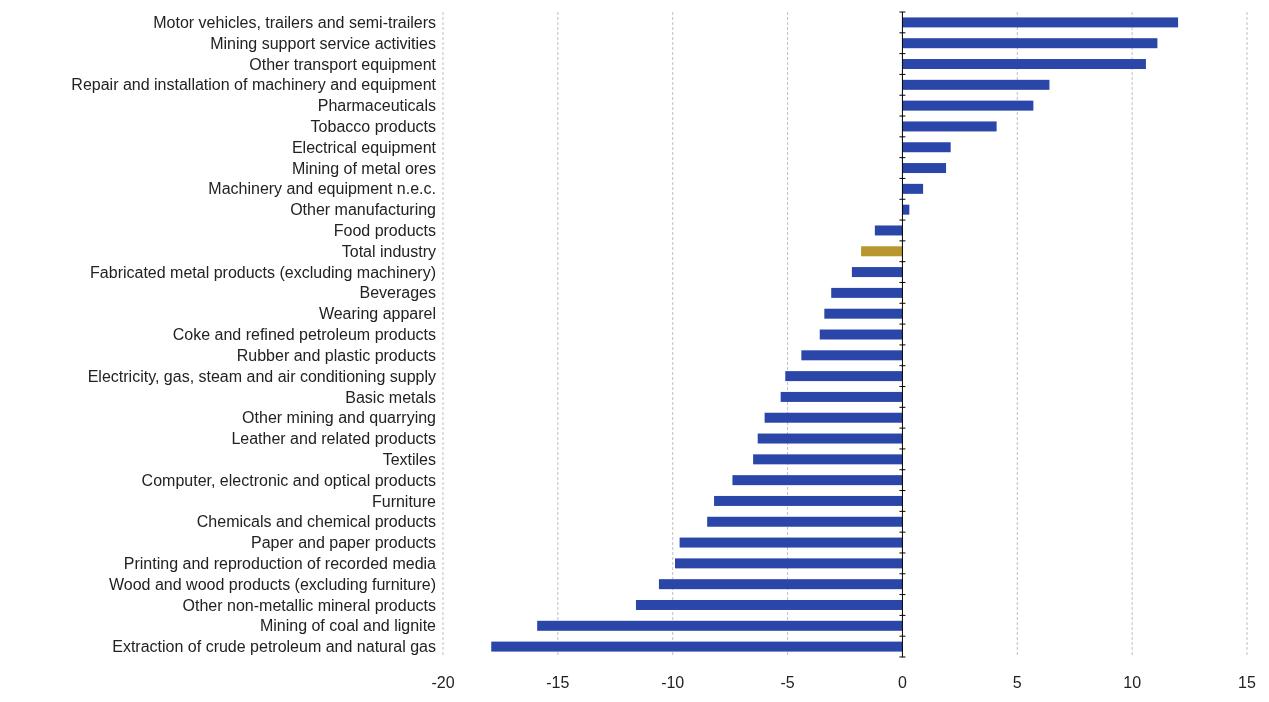  Describe the element at coordinates (263, 272) in the screenshot. I see `y-tick-label: Fabricated metal products (excluding machinery)` at that location.